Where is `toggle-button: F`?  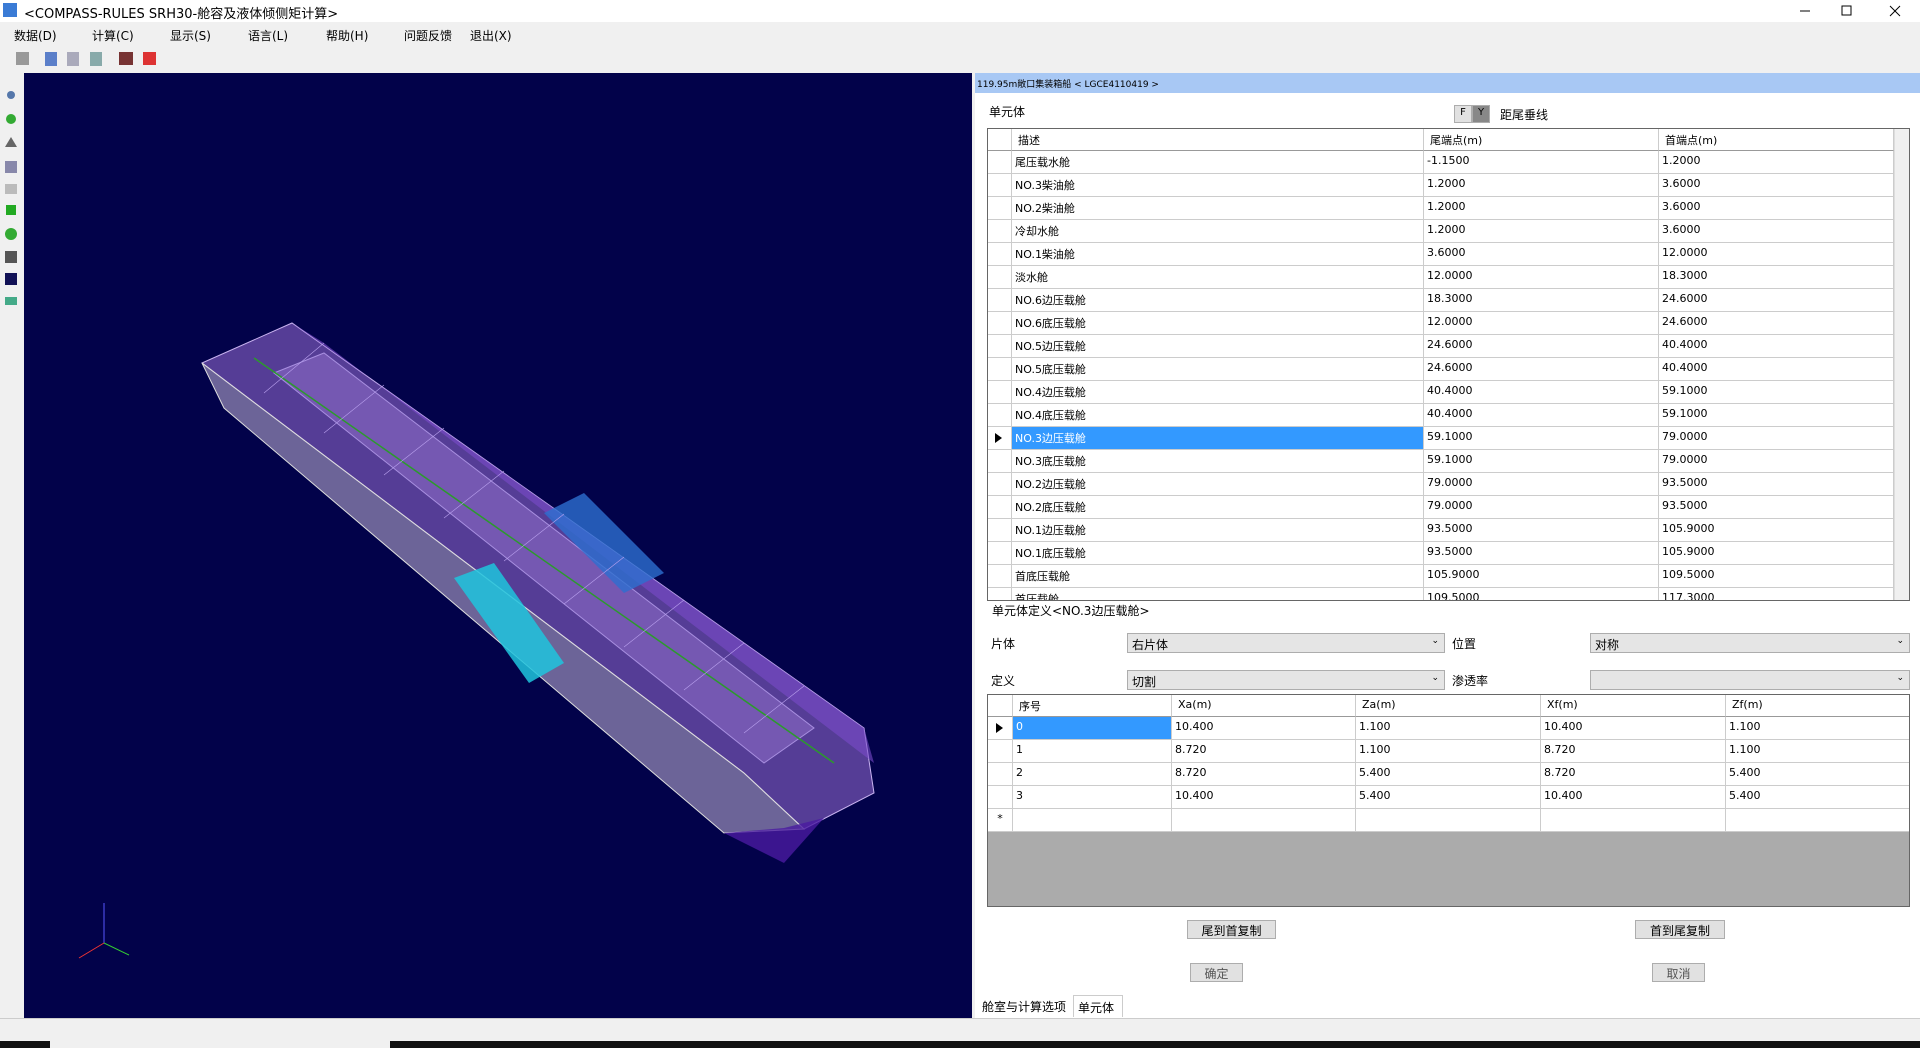 toggle-button: F is located at coordinates (1463, 114).